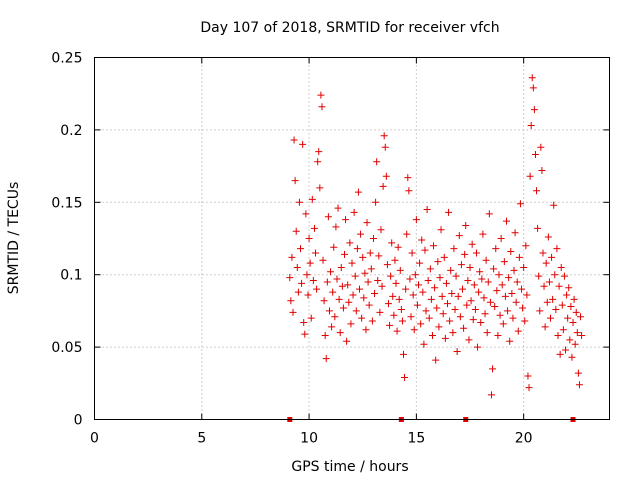 The width and height of the screenshot is (640, 480). What do you see at coordinates (524, 439) in the screenshot?
I see `x-tick-label: 20` at bounding box center [524, 439].